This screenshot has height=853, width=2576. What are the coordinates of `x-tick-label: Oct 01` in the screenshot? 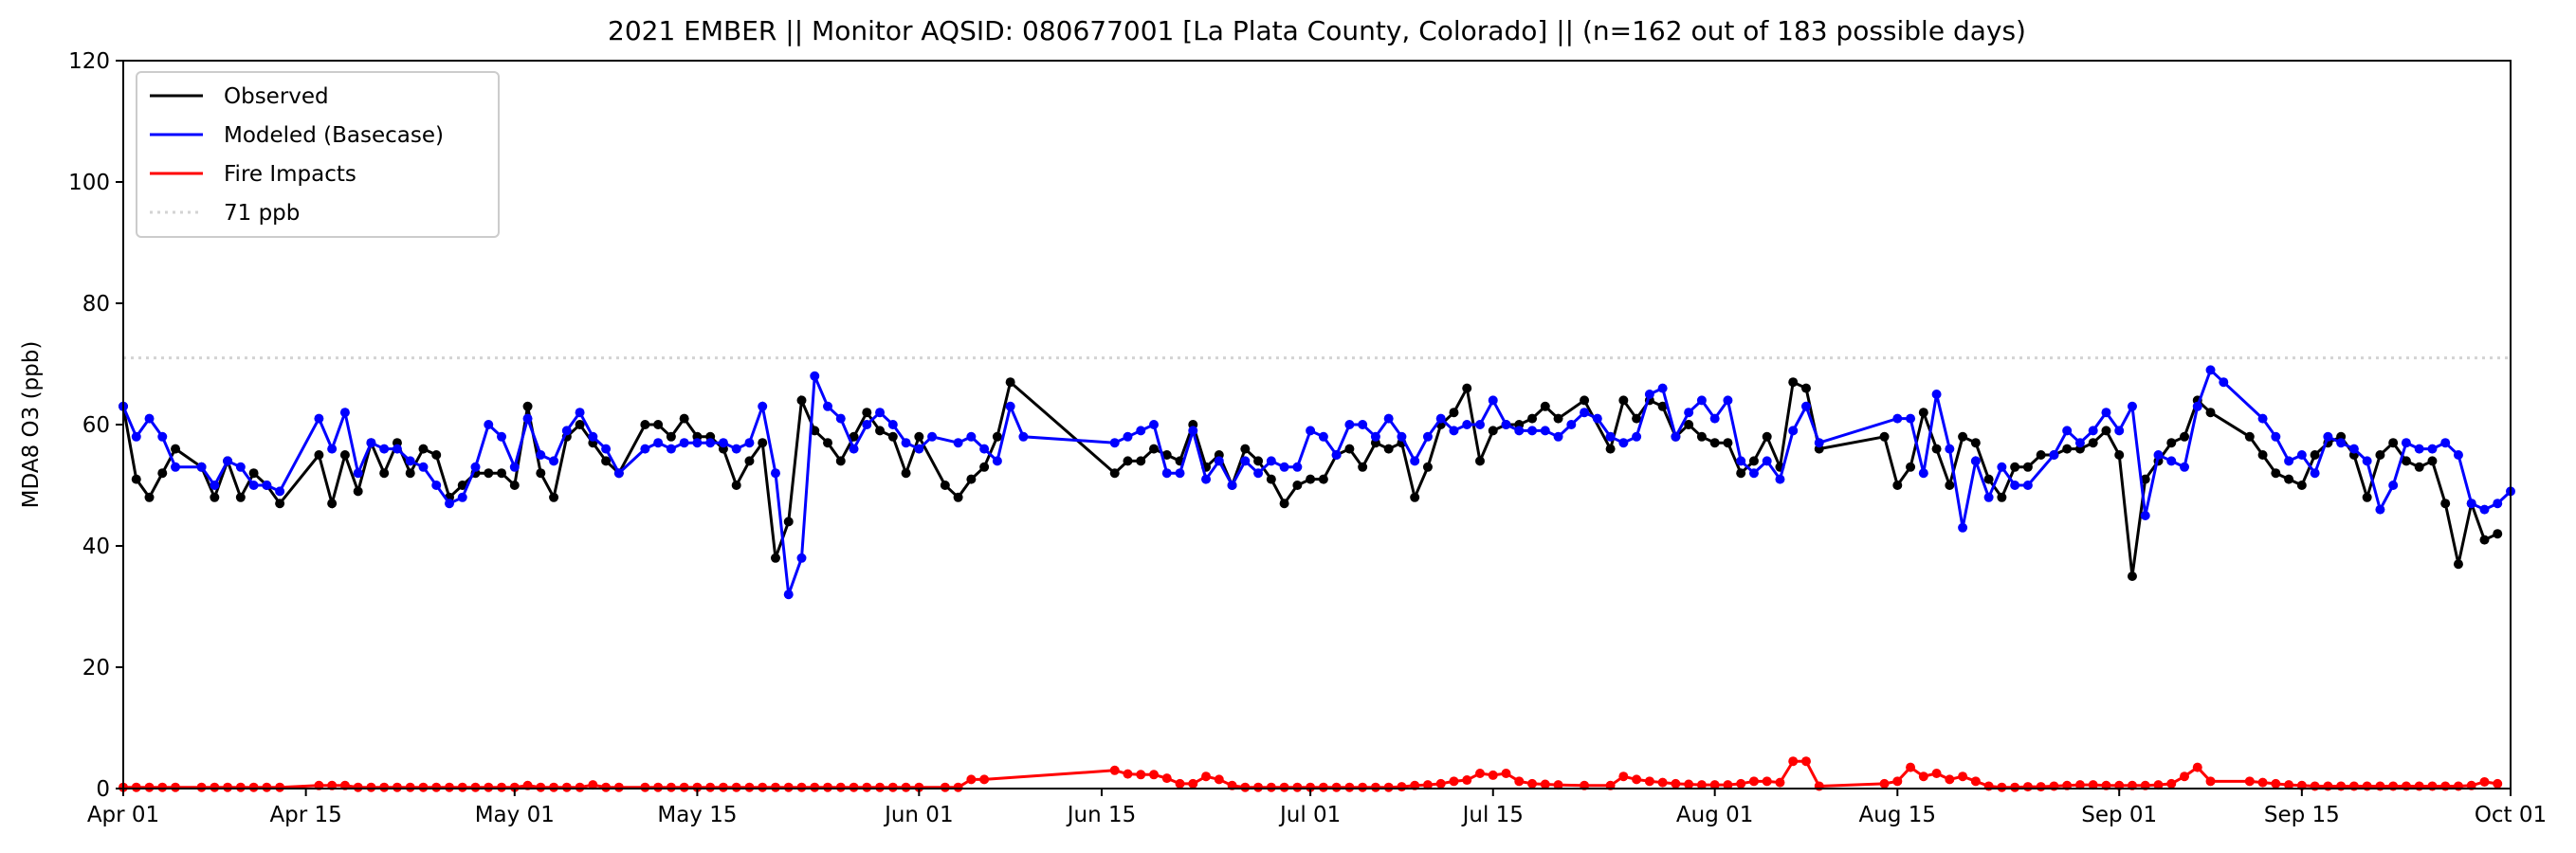 It's located at (2511, 815).